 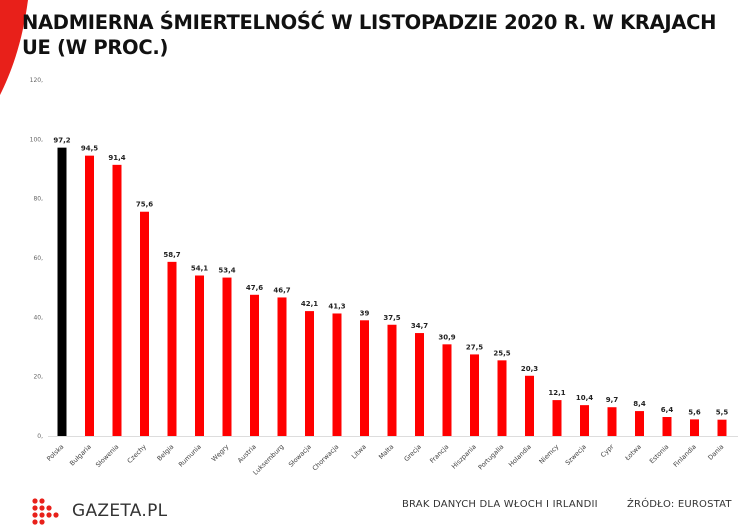 What do you see at coordinates (38, 199) in the screenshot?
I see `y-tick-label: 80,` at bounding box center [38, 199].